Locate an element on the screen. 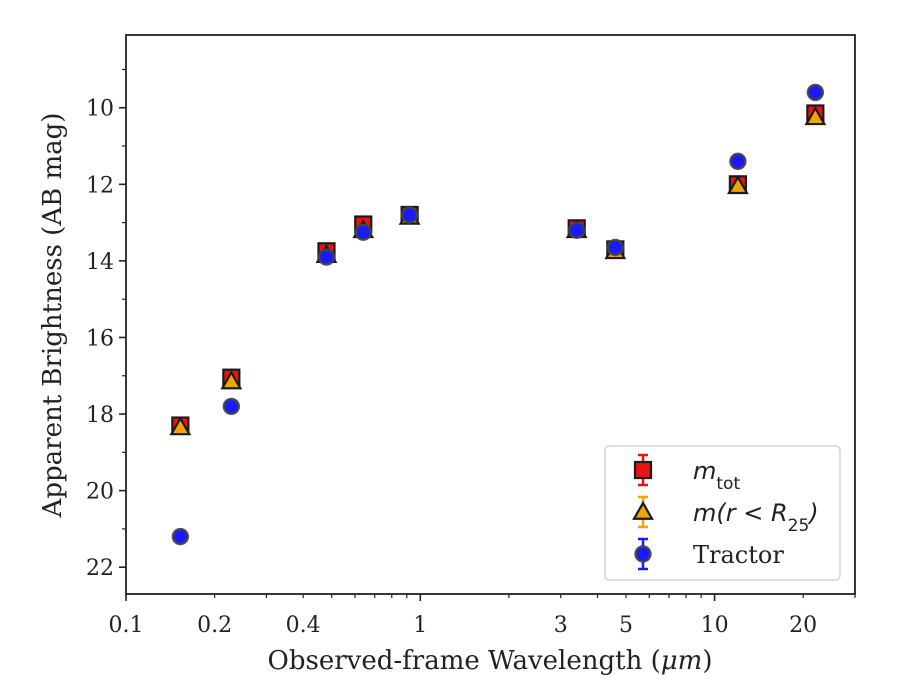  y-tick-label: 16 is located at coordinates (100, 338).